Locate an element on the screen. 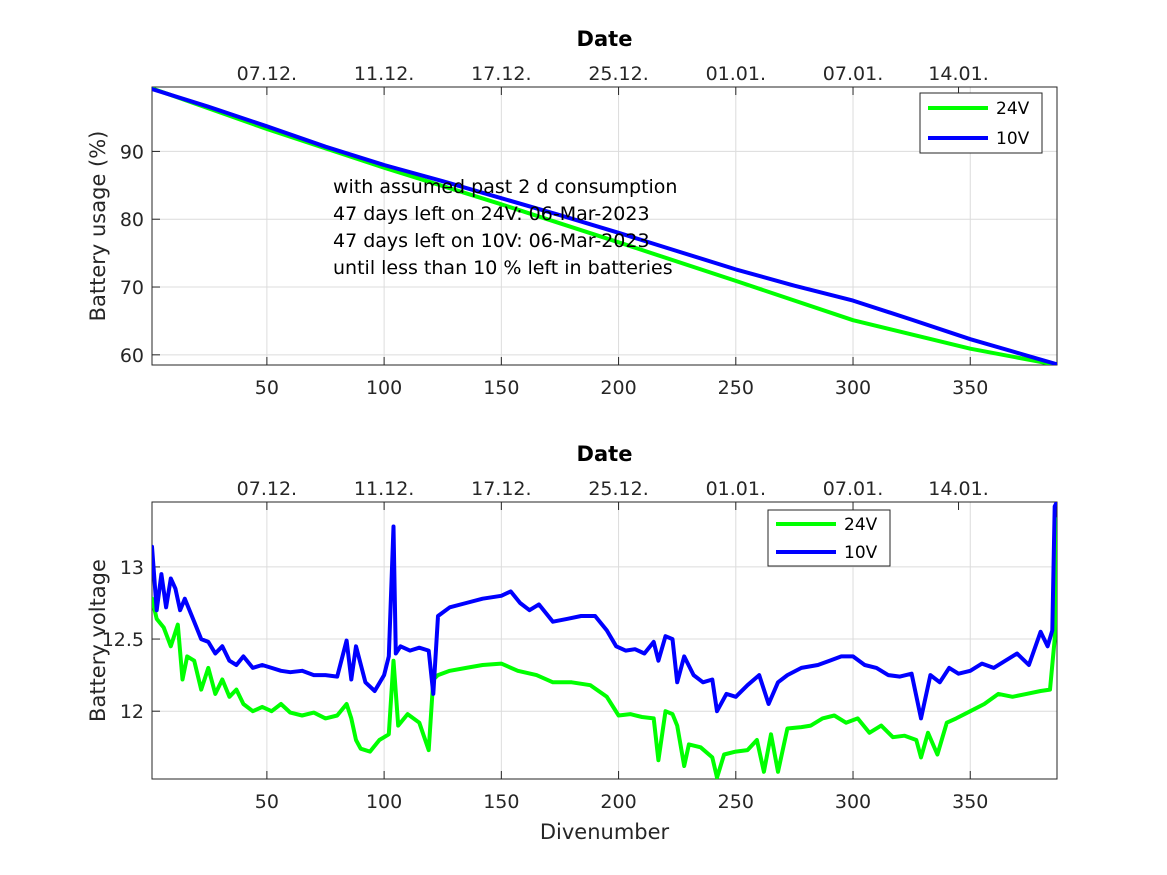 This screenshot has height=875, width=1167. y-tick-label: 12.5 is located at coordinates (123, 640).